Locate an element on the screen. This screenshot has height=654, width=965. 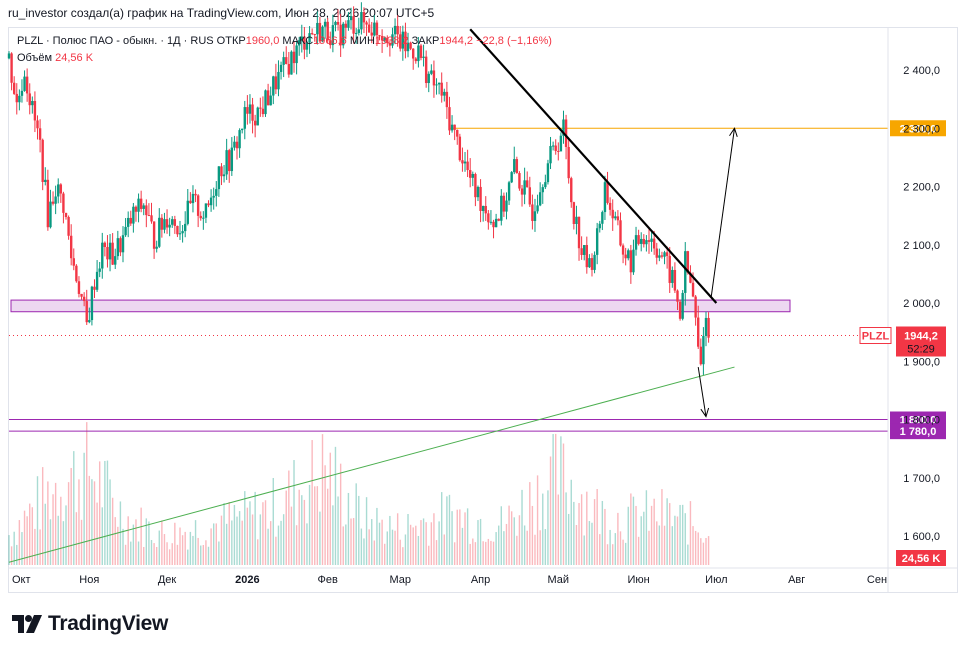
projection-arrow-line is located at coordinates (722, 213).